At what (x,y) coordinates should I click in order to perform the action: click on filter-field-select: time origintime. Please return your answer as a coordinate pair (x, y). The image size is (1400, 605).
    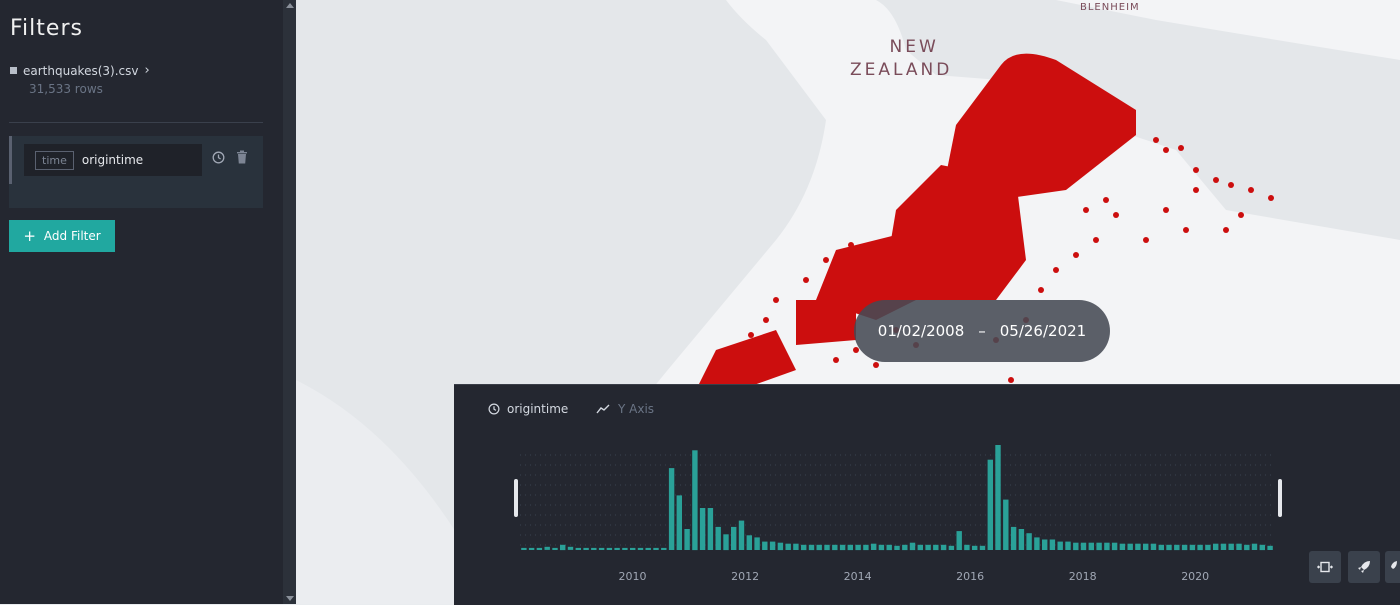
    Looking at the image, I should click on (113, 160).